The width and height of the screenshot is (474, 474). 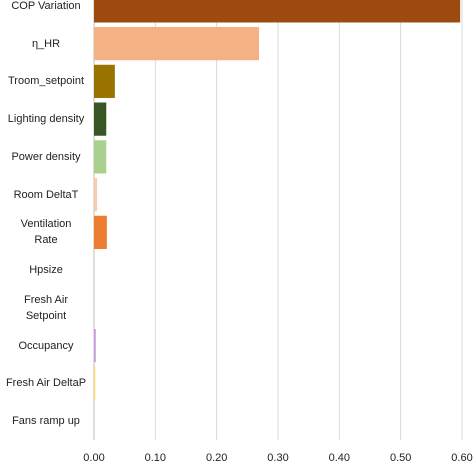 I want to click on y-tick-label: COP Variation, so click(x=46, y=6).